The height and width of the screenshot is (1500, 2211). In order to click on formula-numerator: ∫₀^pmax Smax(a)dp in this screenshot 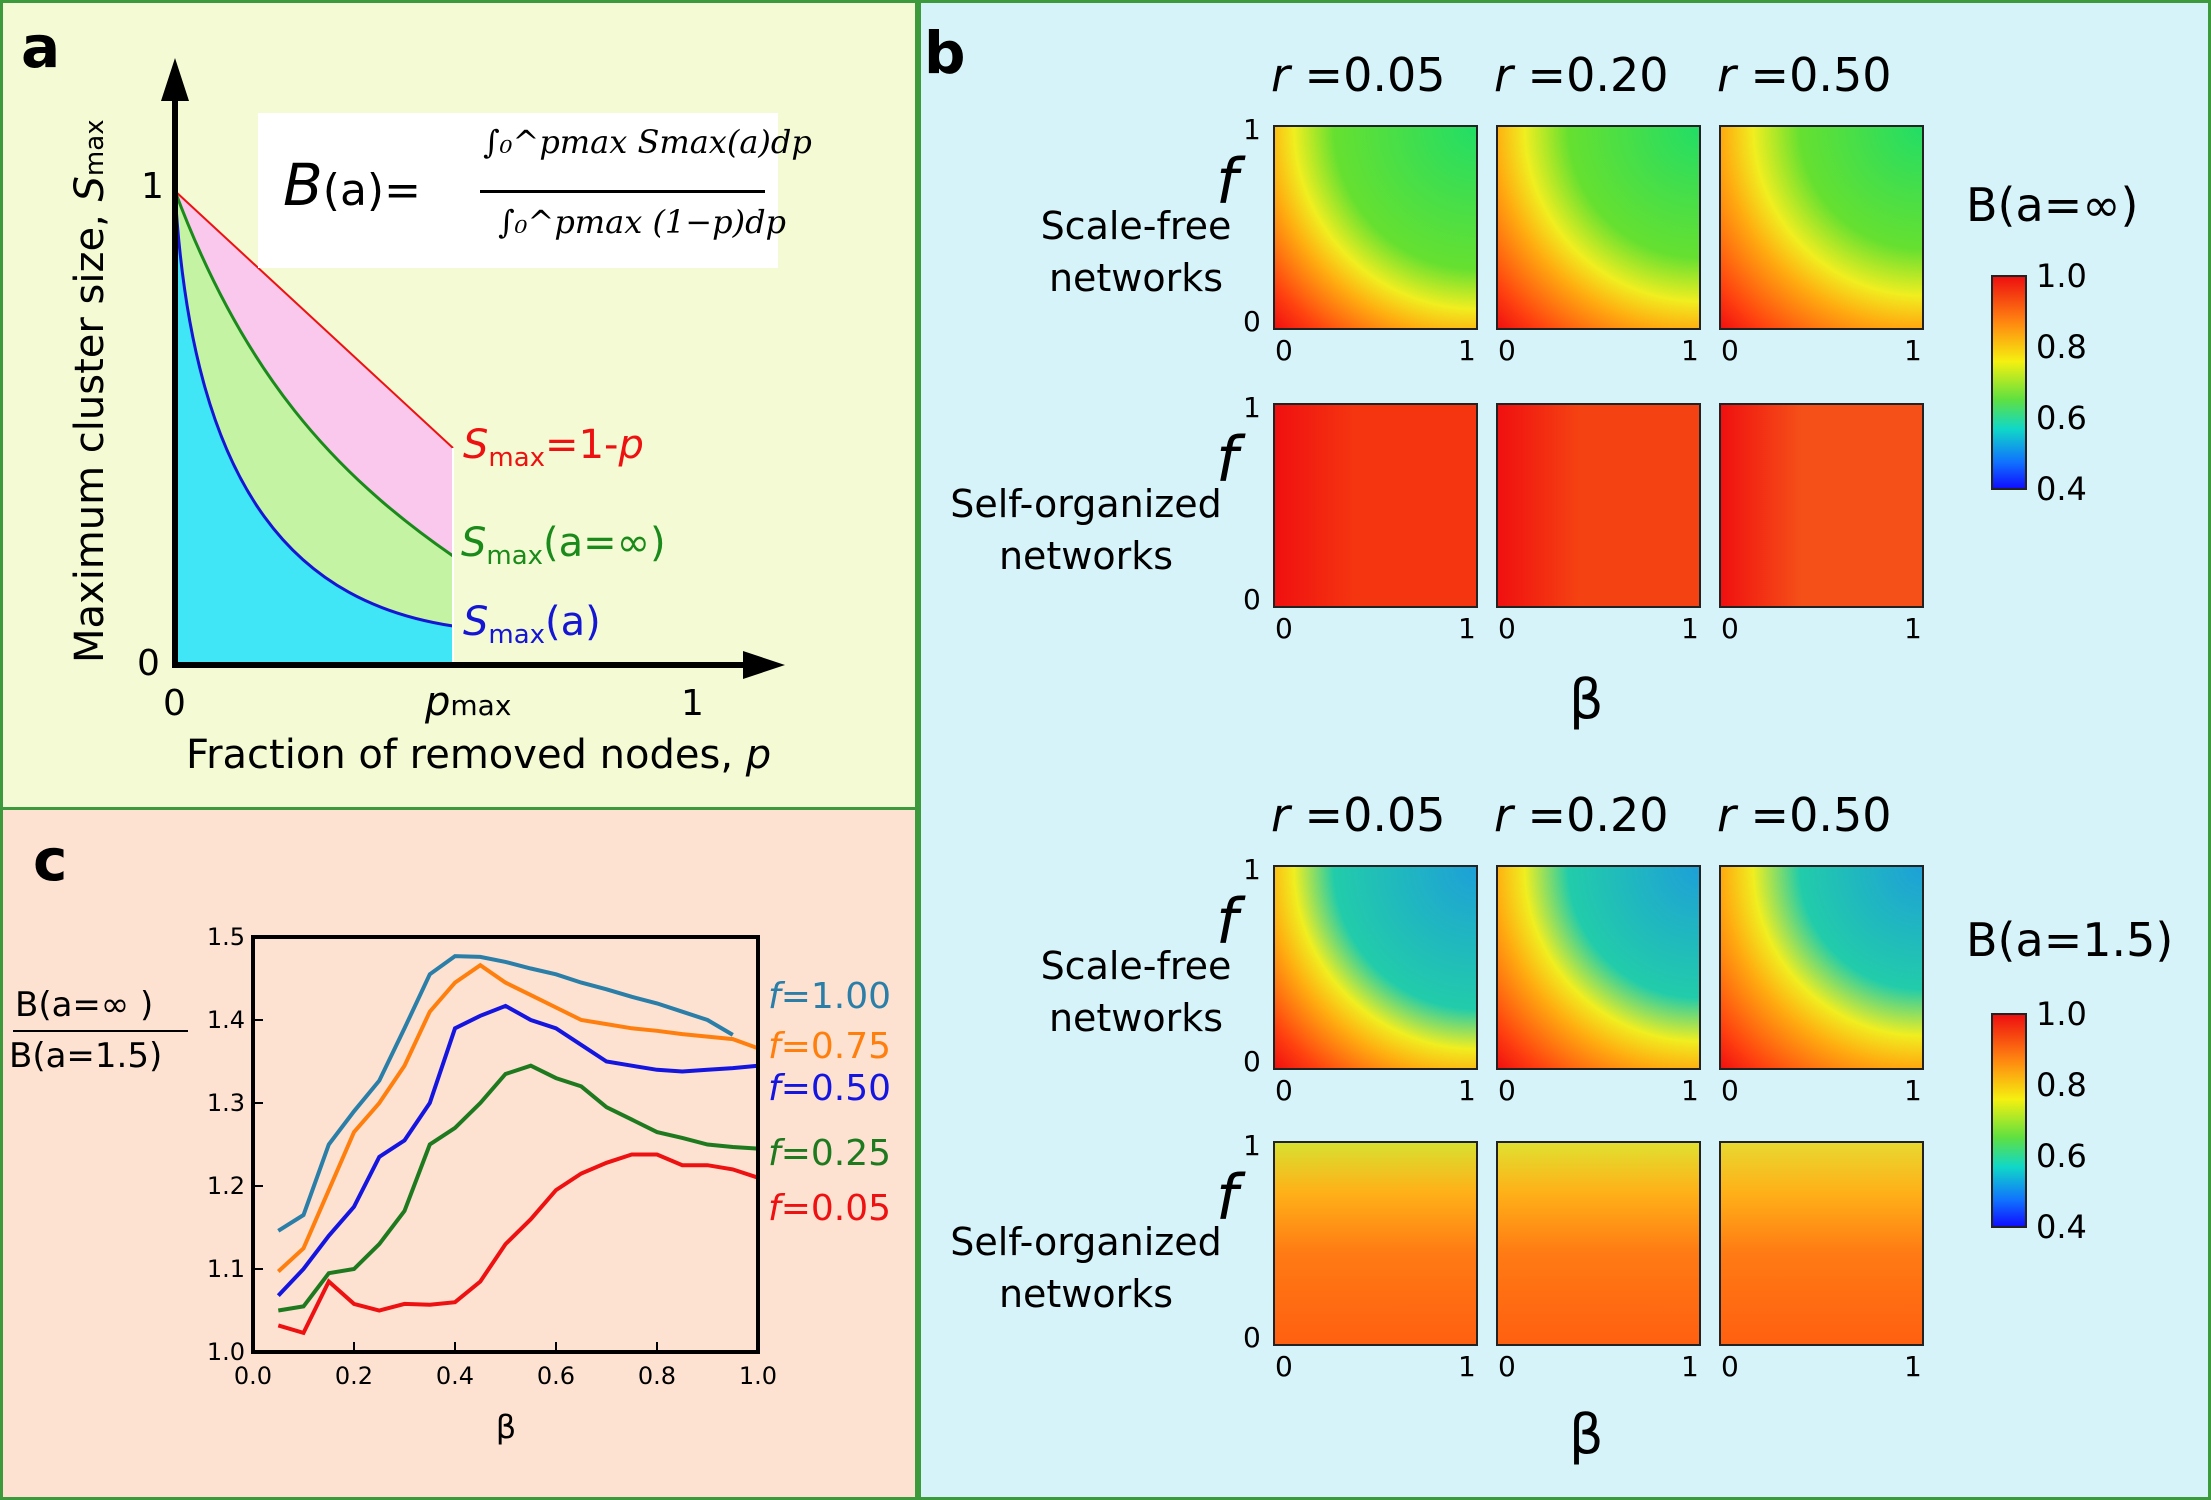, I will do `click(647, 142)`.